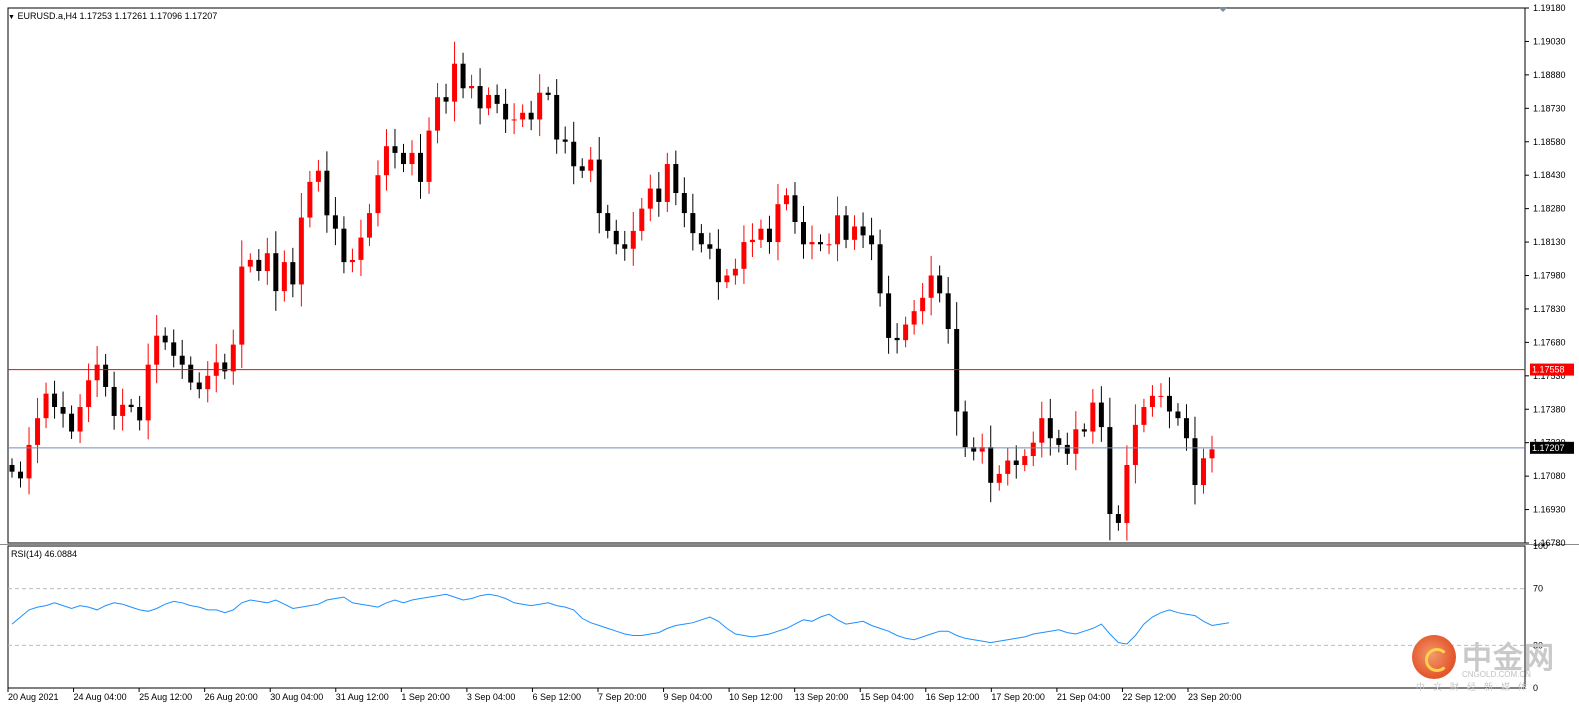  What do you see at coordinates (1496, 674) in the screenshot?
I see `watermark-url: CNGOLD.COM.CN` at bounding box center [1496, 674].